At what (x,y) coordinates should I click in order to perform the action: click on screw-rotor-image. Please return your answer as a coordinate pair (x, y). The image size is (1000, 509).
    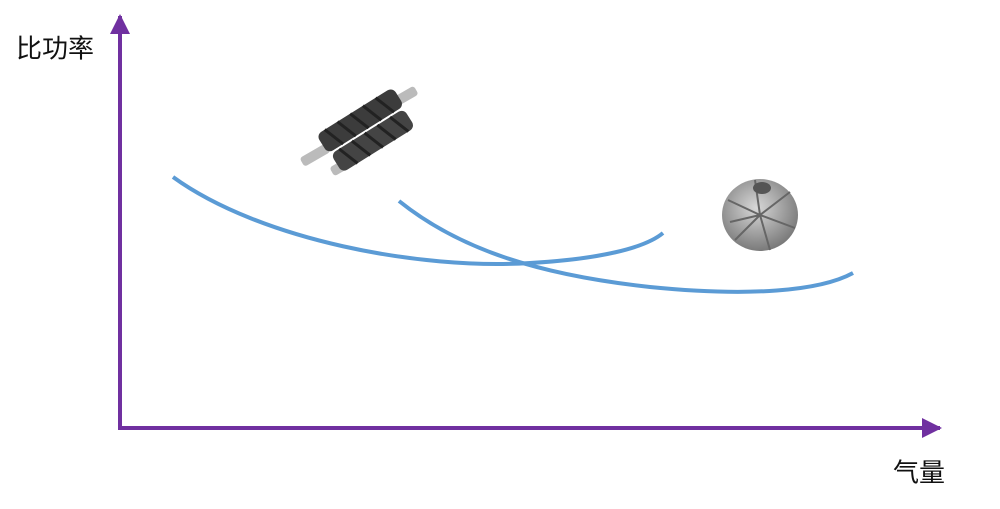
    Looking at the image, I should click on (359, 131).